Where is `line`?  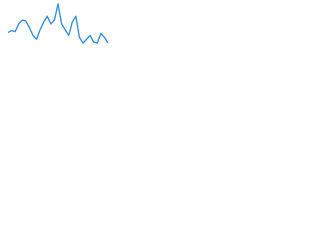
line is located at coordinates (58, 23).